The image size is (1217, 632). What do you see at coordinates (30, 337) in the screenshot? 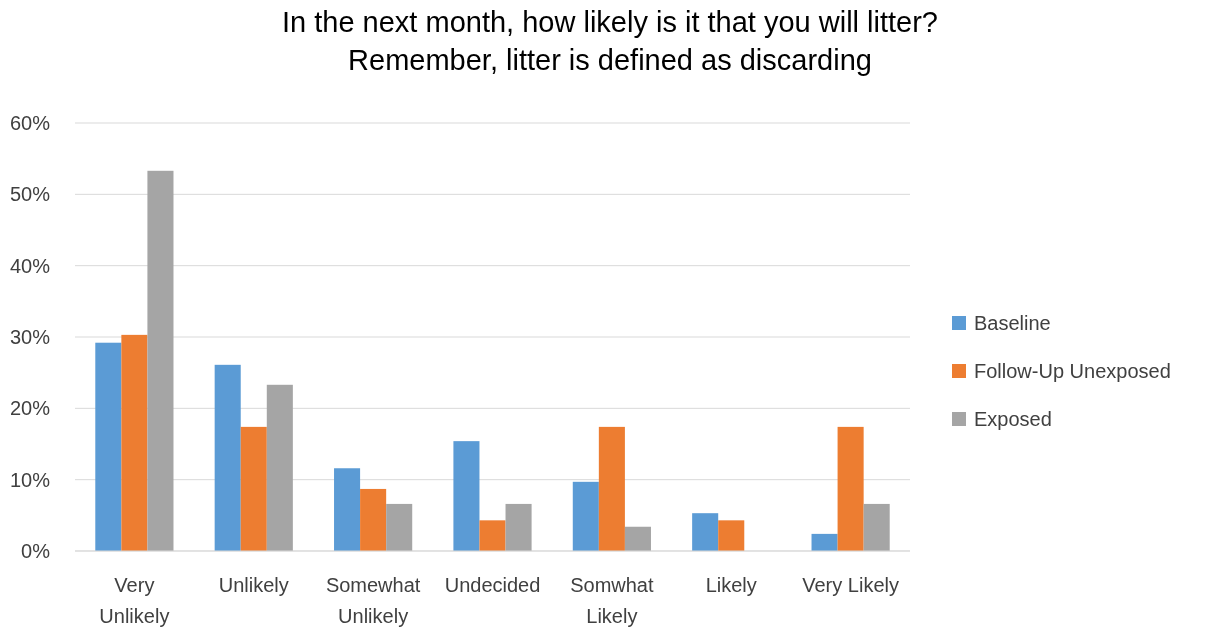
I see `y-tick-label: 30%` at bounding box center [30, 337].